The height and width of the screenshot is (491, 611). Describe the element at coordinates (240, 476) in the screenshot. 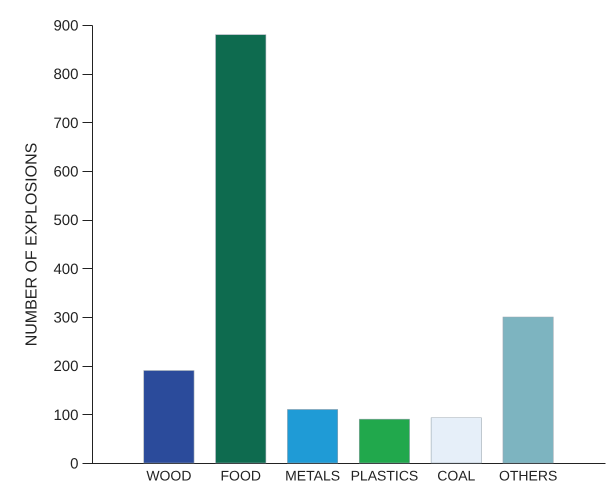

I see `x-tick-label: FOOD` at that location.